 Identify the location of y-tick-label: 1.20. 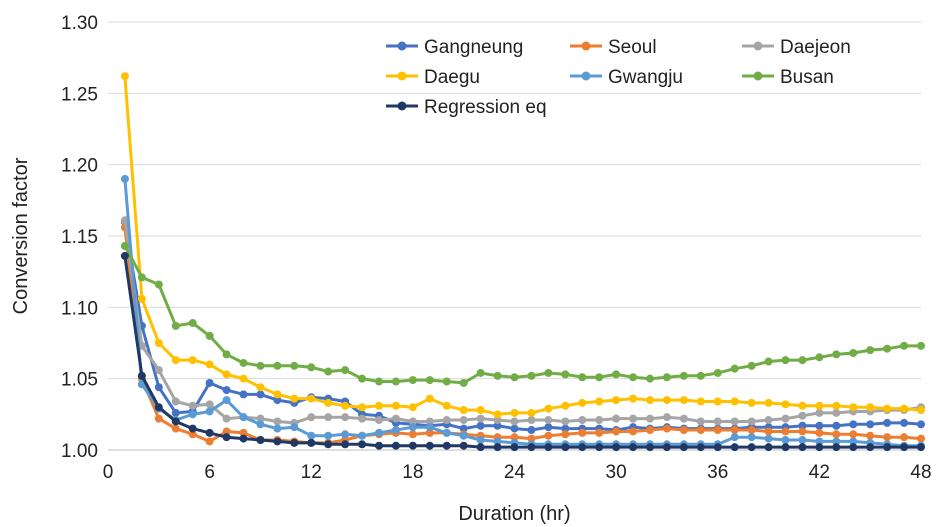
(79, 166).